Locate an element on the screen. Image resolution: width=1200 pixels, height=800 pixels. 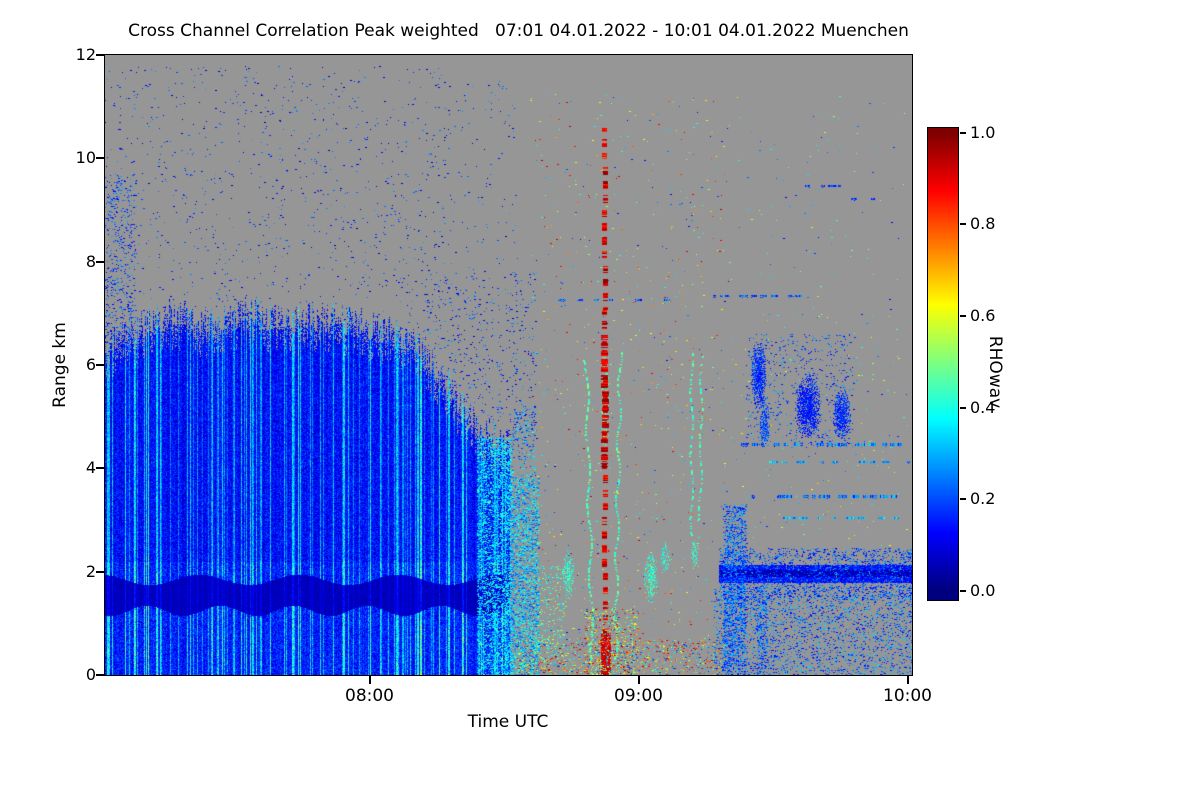
colorbar-tick-label: 0.2 is located at coordinates (983, 499).